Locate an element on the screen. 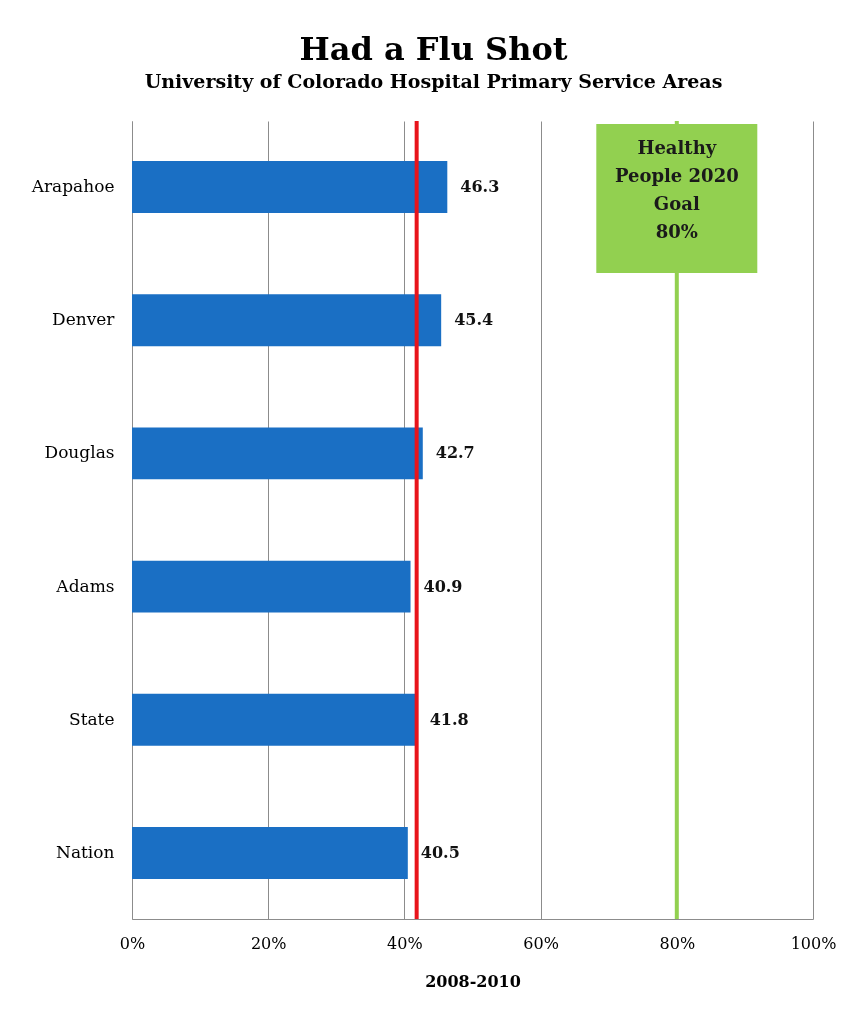 The width and height of the screenshot is (852, 1018). data-label: 45.4 is located at coordinates (474, 320).